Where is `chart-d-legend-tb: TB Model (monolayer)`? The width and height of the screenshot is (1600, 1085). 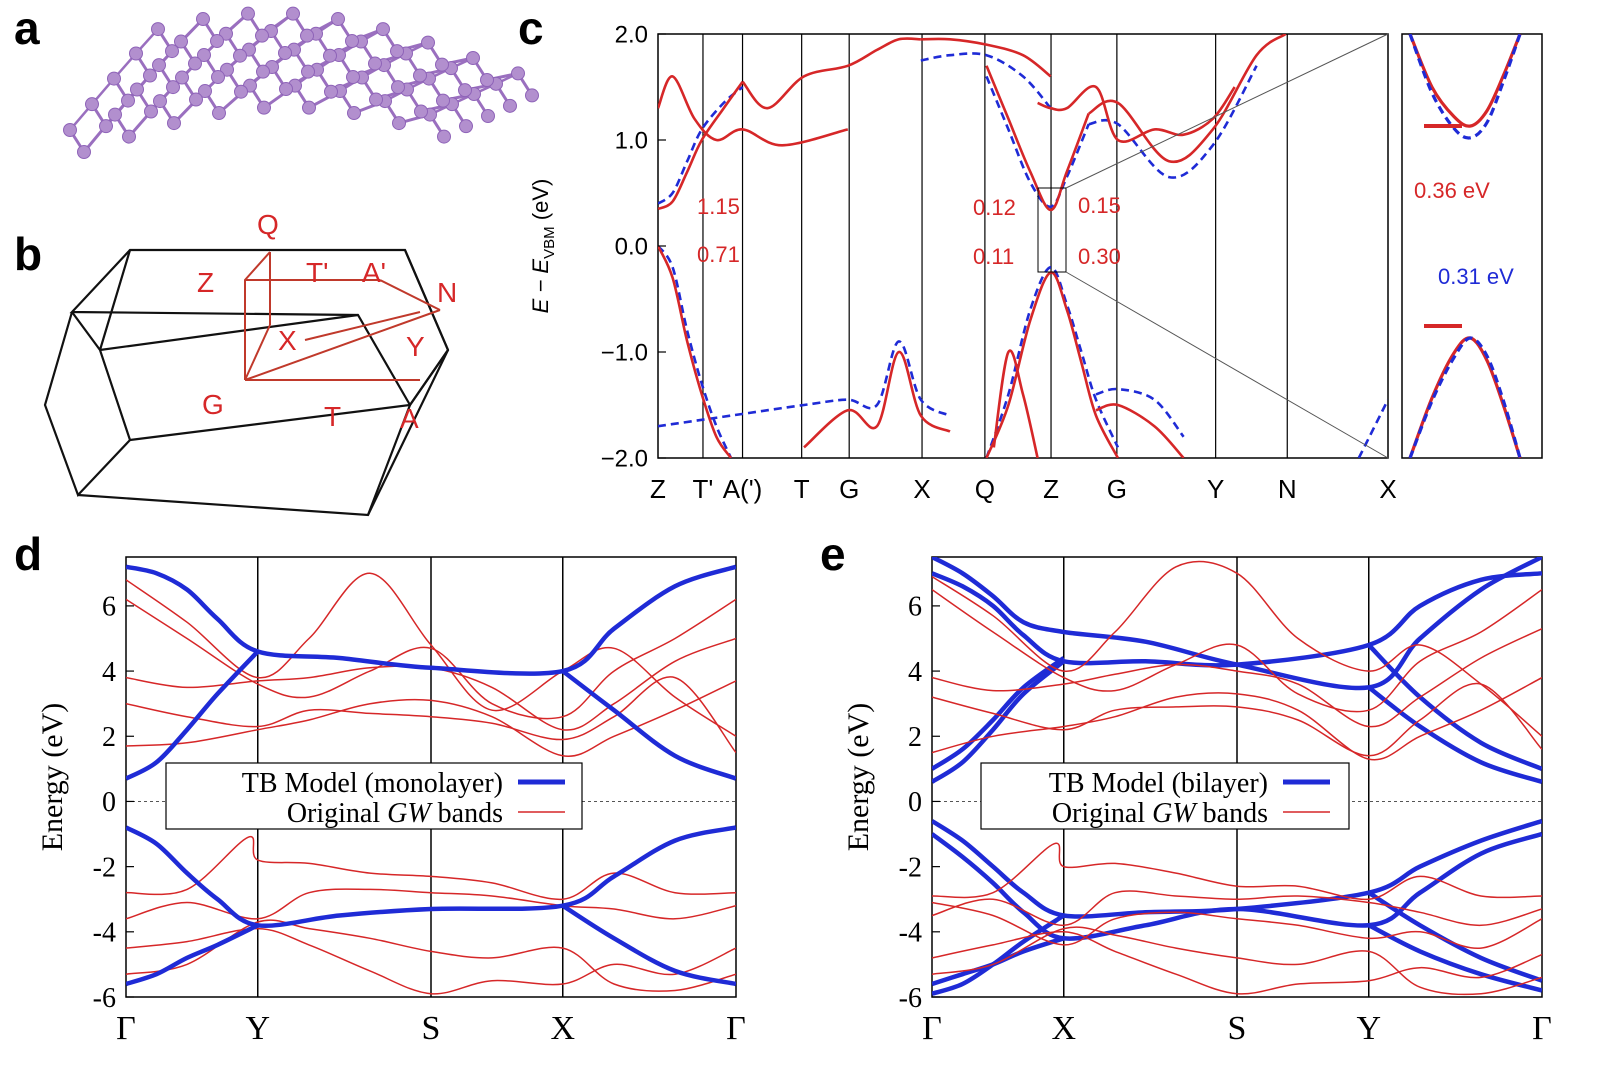
chart-d-legend-tb: TB Model (monolayer) is located at coordinates (372, 783).